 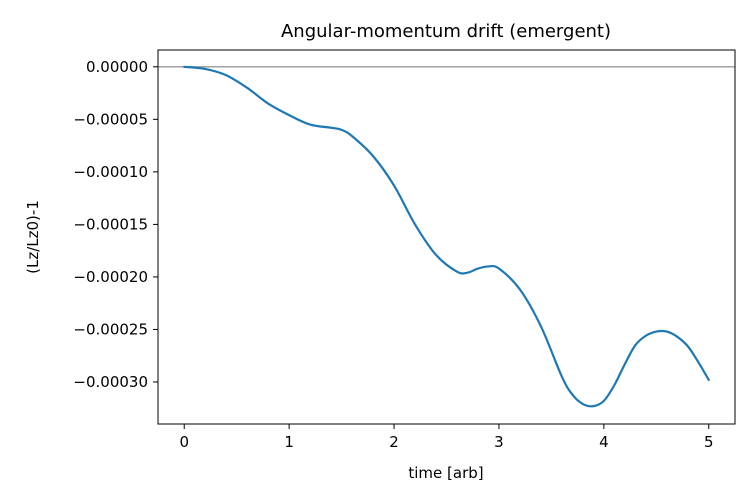 I want to click on chart-title: Angular-momentum drift (emergent), so click(x=446, y=31).